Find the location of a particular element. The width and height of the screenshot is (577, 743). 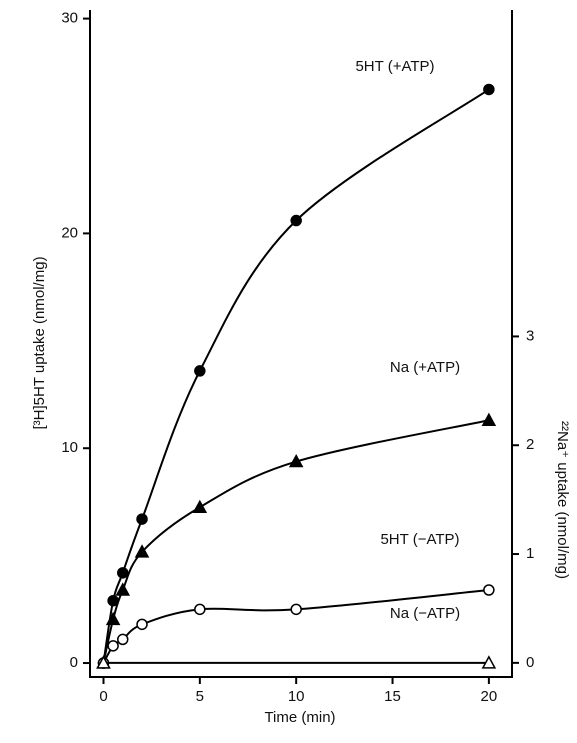

y-axis-label: [³H]5HT uptake (nmol/mg) is located at coordinates (39, 342).